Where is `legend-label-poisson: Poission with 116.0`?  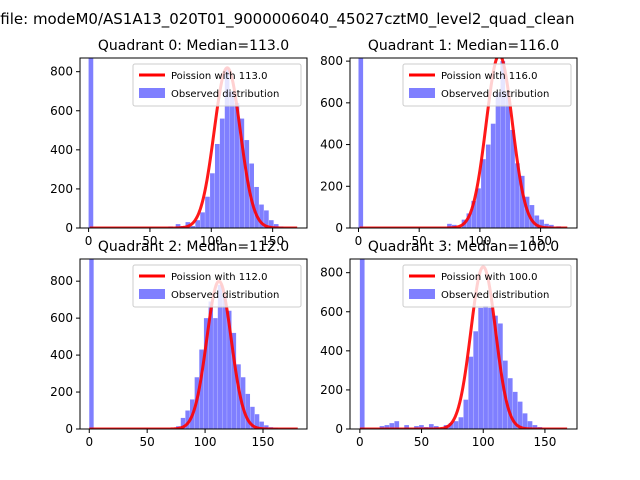
legend-label-poisson: Poission with 116.0 is located at coordinates (489, 76).